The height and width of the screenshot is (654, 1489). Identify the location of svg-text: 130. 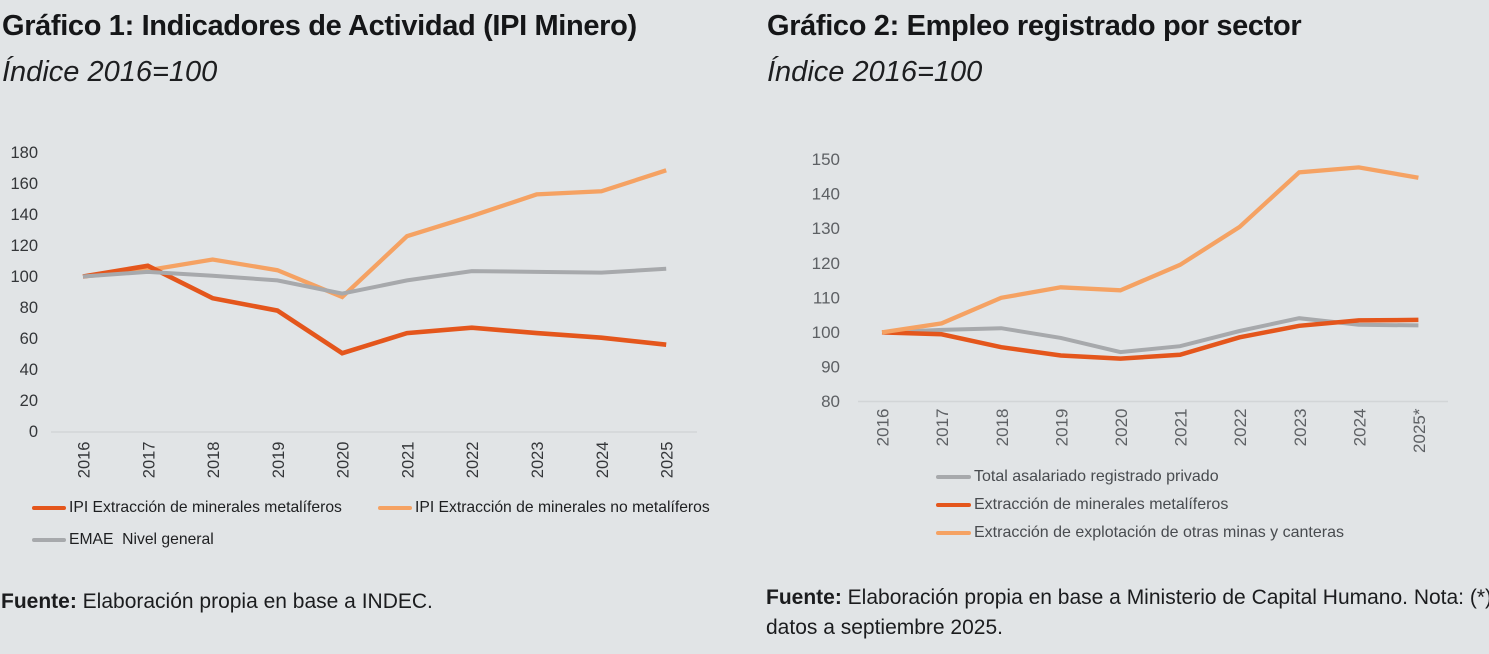
(826, 228).